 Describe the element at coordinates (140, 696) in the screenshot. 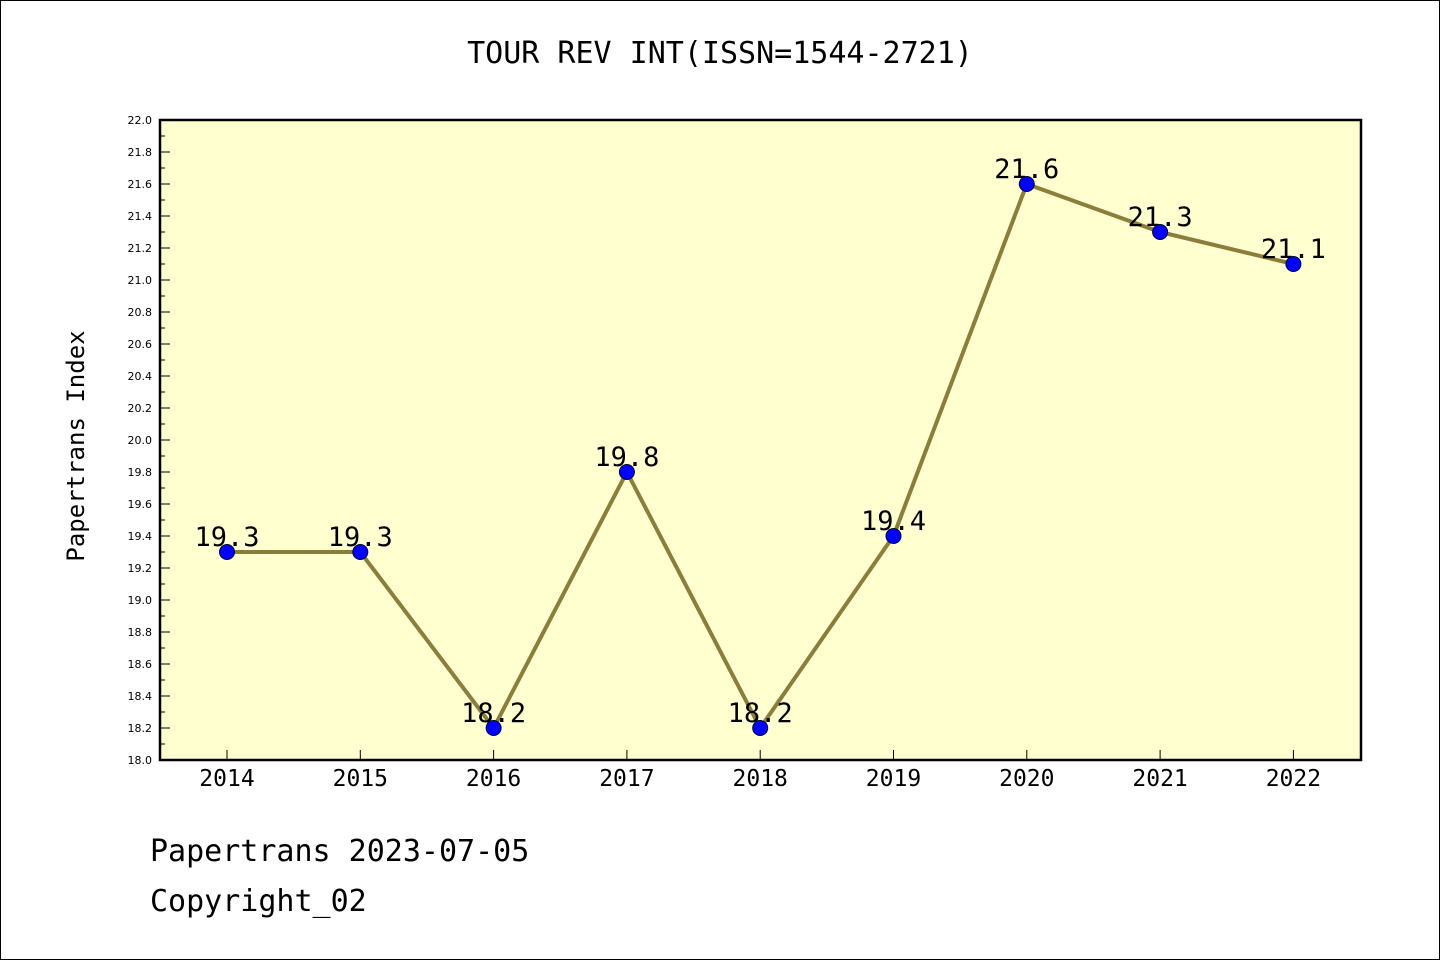

I see `y-tick-label: 18.4` at that location.